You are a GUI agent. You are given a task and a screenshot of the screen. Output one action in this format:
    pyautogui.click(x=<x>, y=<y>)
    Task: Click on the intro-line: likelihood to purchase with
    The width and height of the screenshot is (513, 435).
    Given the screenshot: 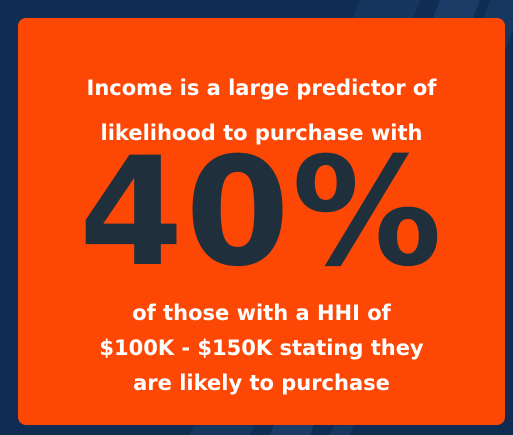 What is the action you would take?
    pyautogui.click(x=261, y=133)
    